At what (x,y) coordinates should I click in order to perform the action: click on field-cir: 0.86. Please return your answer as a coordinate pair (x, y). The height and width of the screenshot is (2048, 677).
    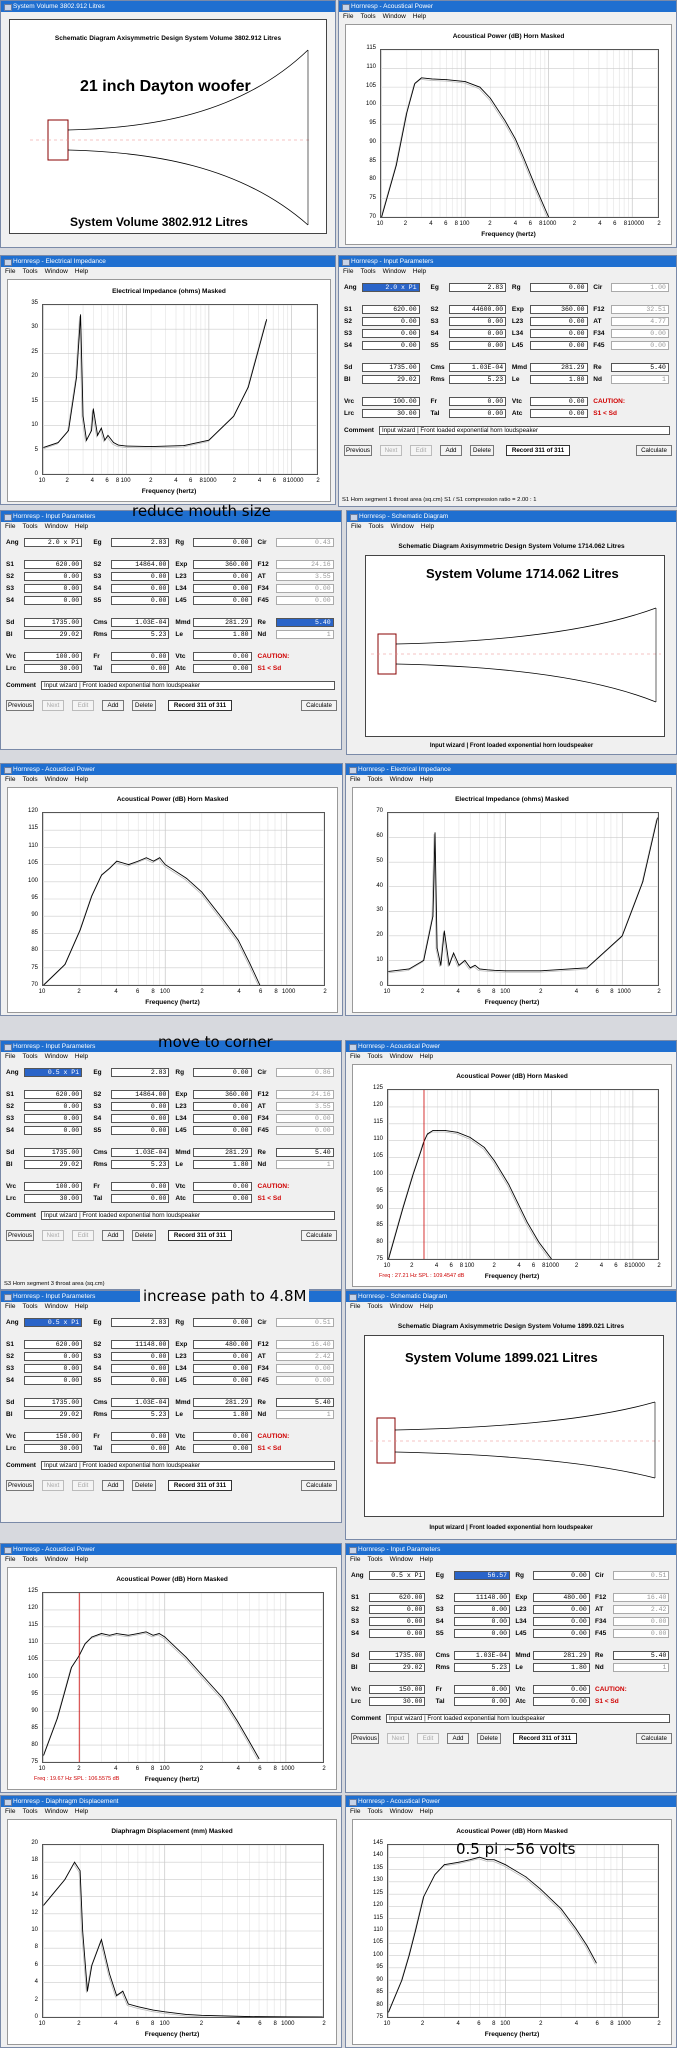
    Looking at the image, I should click on (304, 1072).